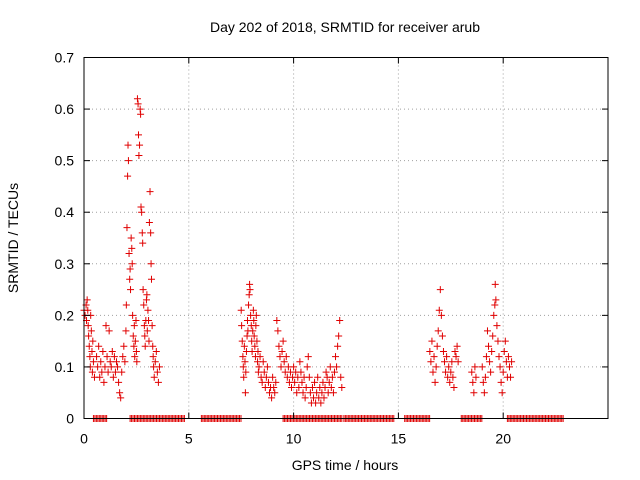 The image size is (640, 480). Describe the element at coordinates (70, 419) in the screenshot. I see `y-tick-label: 0` at that location.